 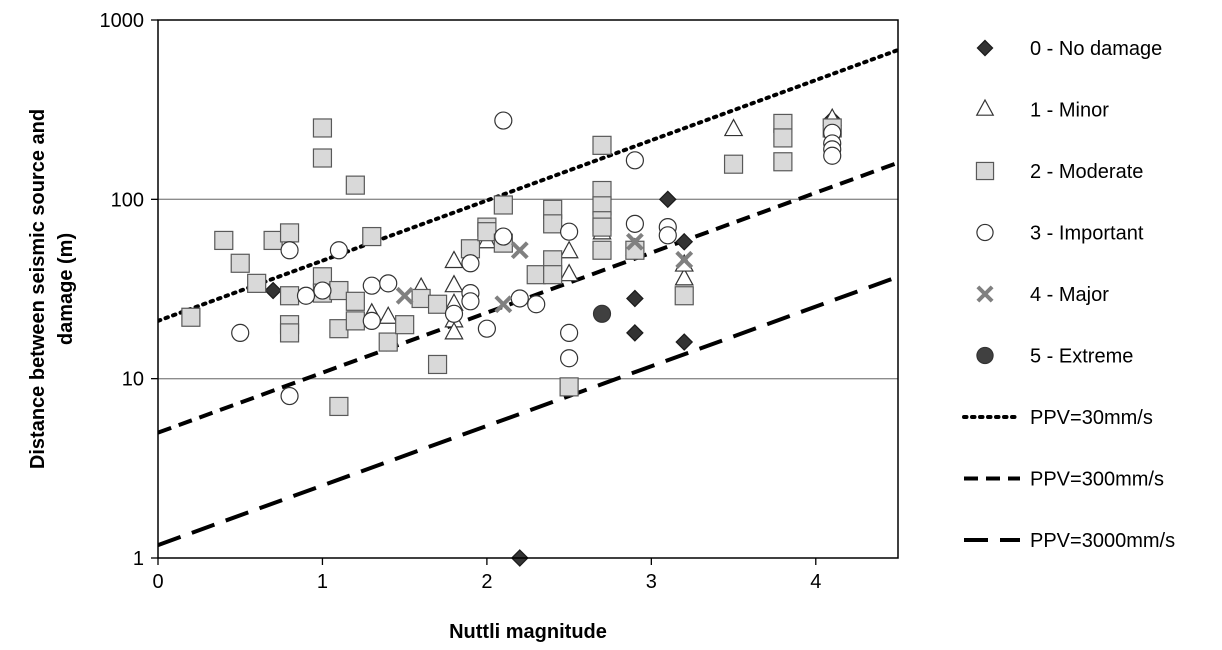 What do you see at coordinates (1087, 234) in the screenshot?
I see `legend-label: 3 - Important` at bounding box center [1087, 234].